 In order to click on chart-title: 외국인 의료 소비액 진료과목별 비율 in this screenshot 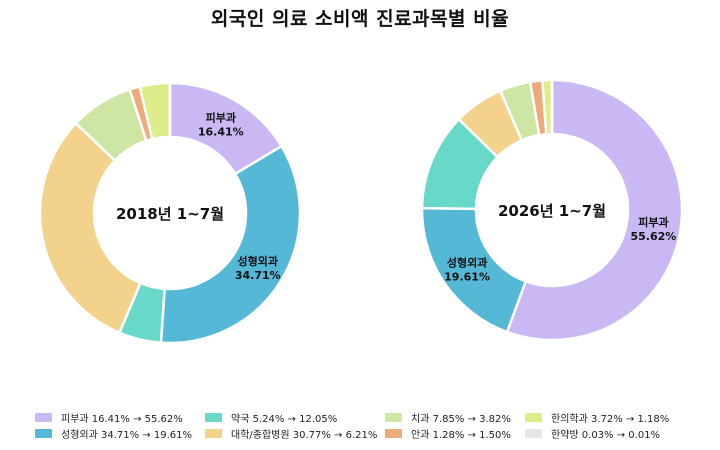, I will do `click(360, 19)`.